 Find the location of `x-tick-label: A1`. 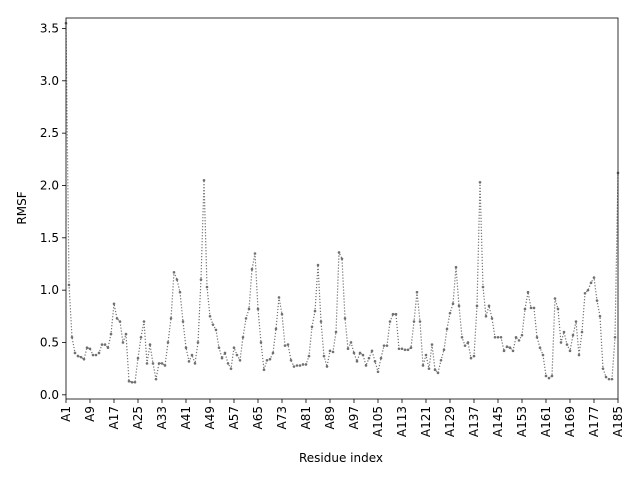

x-tick-label: A1 is located at coordinates (66, 414).